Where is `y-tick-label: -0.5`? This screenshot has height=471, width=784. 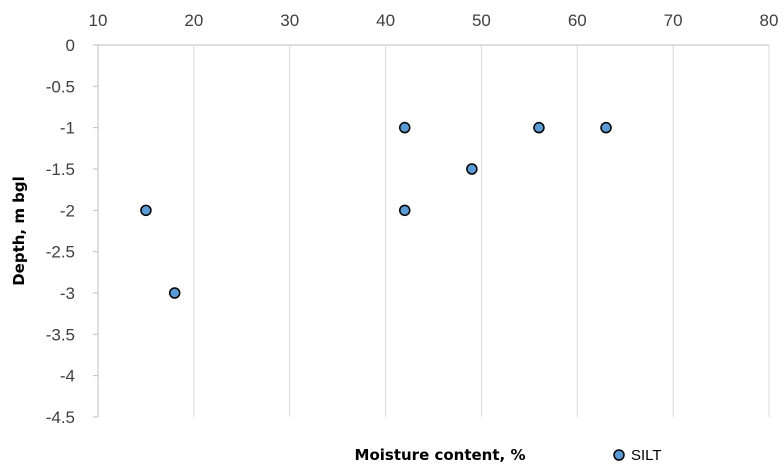
y-tick-label: -0.5 is located at coordinates (60, 86).